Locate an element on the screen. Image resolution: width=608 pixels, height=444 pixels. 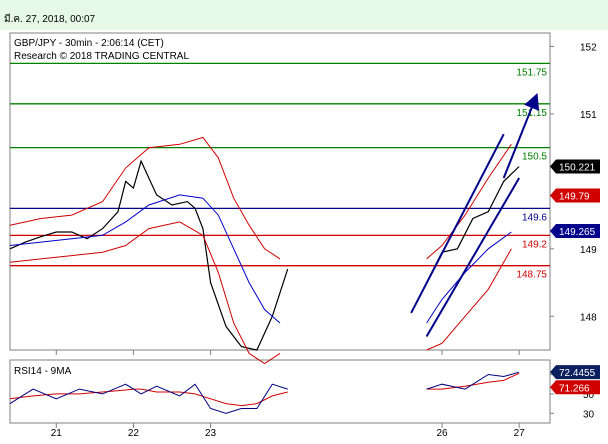
trend-channel-lower is located at coordinates (473, 257).